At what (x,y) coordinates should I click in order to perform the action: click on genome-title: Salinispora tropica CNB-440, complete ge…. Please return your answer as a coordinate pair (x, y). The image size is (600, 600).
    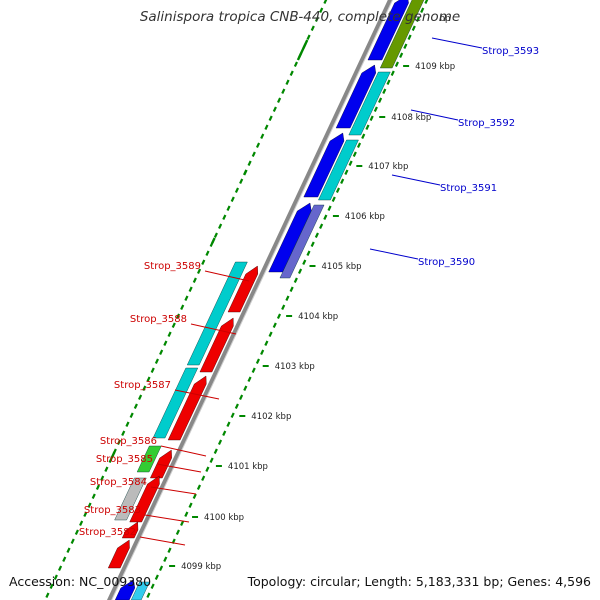
    Looking at the image, I should click on (300, 17).